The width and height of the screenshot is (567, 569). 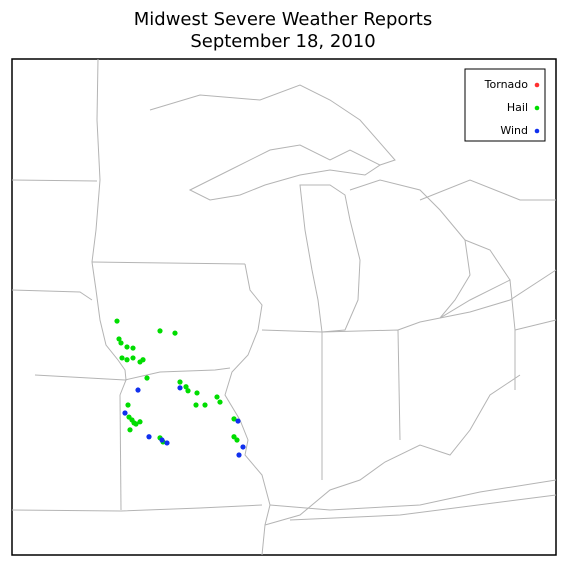 I want to click on legend-label: Wind, so click(x=514, y=130).